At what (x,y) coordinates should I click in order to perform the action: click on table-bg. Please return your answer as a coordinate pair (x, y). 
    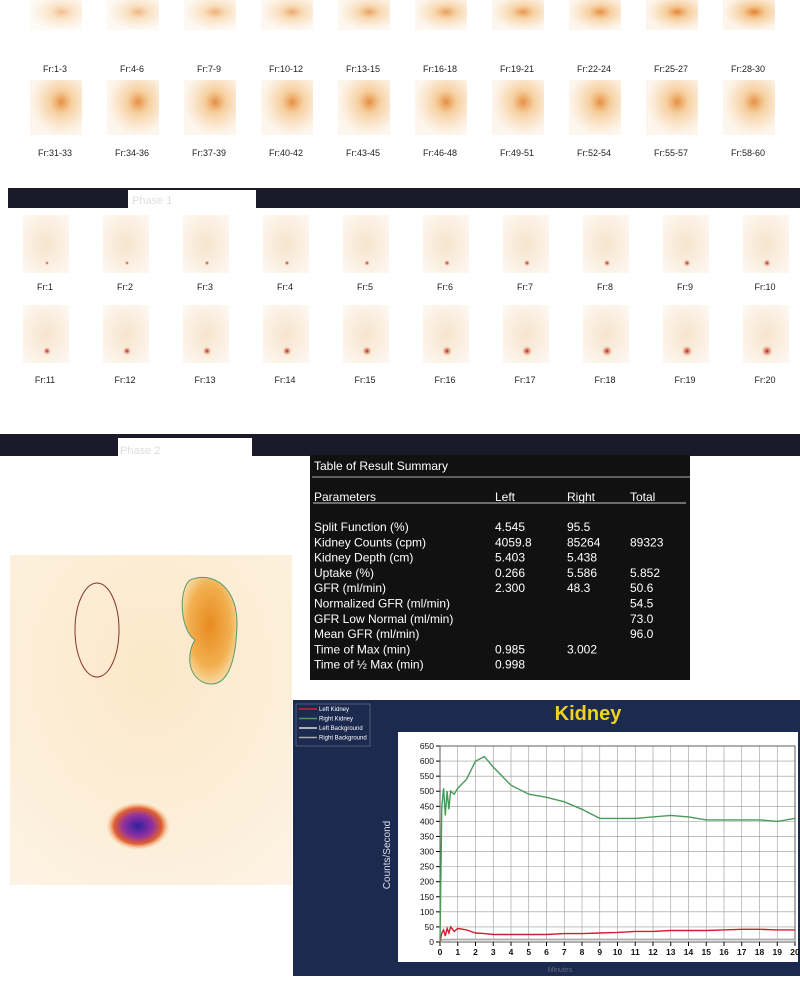
    Looking at the image, I should click on (500, 567).